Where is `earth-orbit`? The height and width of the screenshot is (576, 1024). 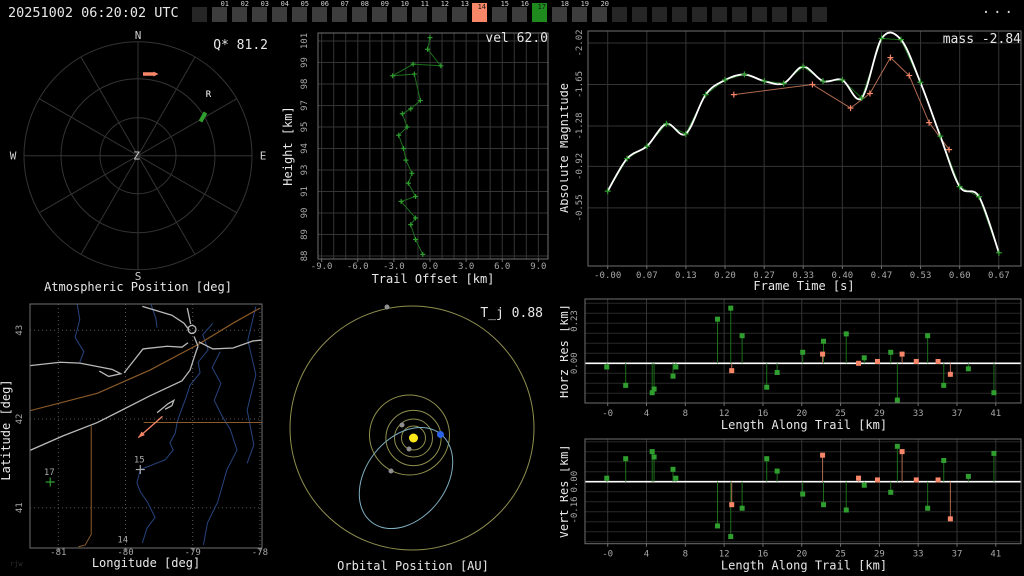 earth-orbit is located at coordinates (413, 438).